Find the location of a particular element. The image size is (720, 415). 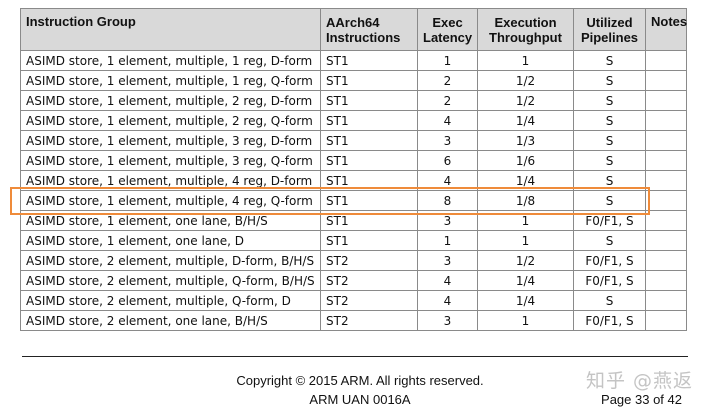

instruction-group-cell: ASIMD store, 1 element, one lane, D is located at coordinates (170, 240).